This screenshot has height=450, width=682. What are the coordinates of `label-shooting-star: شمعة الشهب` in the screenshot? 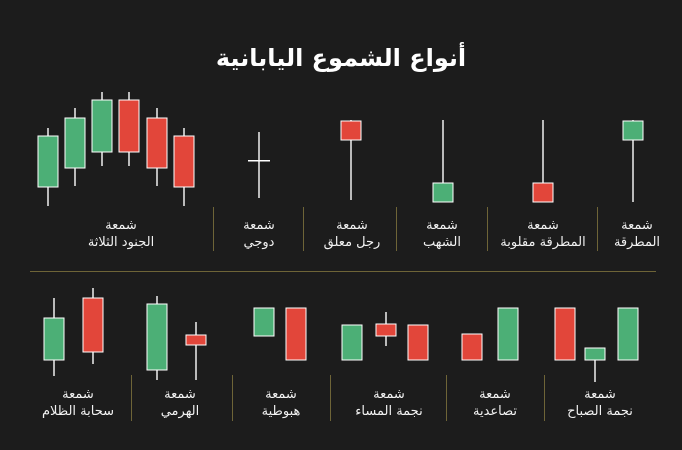 It's located at (442, 234).